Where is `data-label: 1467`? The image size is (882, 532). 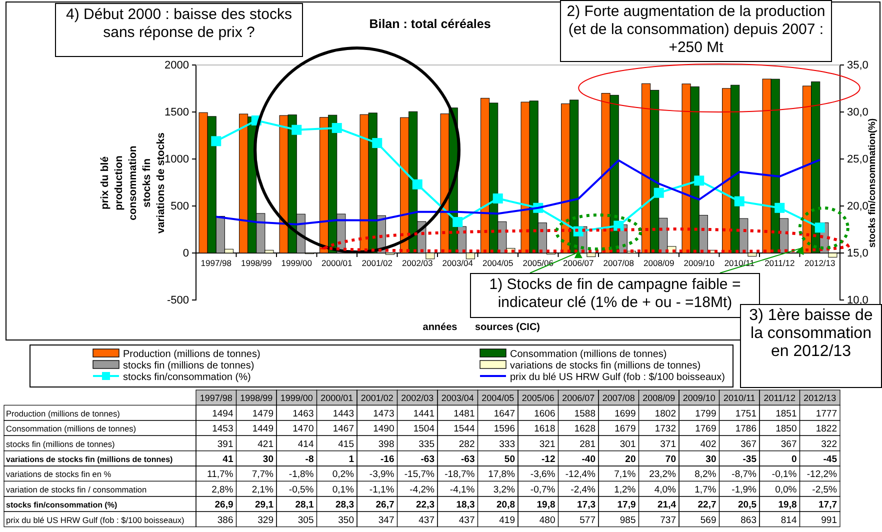
data-label: 1467 is located at coordinates (343, 429).